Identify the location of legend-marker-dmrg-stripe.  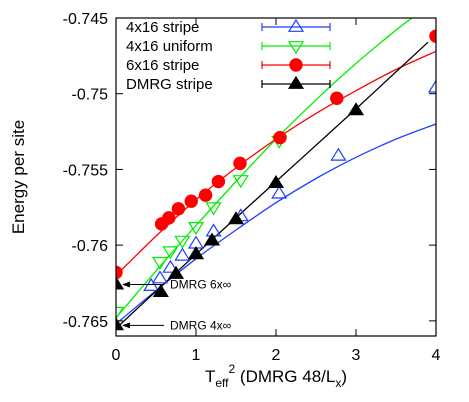
(296, 82).